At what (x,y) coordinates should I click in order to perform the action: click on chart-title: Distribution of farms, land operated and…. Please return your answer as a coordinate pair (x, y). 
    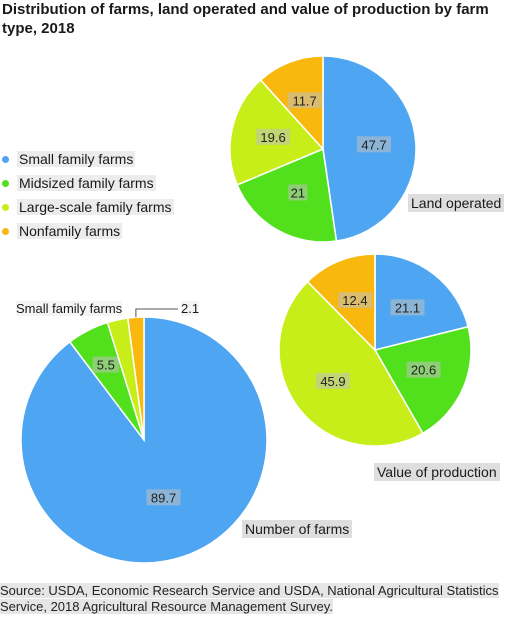
    Looking at the image, I should click on (245, 19).